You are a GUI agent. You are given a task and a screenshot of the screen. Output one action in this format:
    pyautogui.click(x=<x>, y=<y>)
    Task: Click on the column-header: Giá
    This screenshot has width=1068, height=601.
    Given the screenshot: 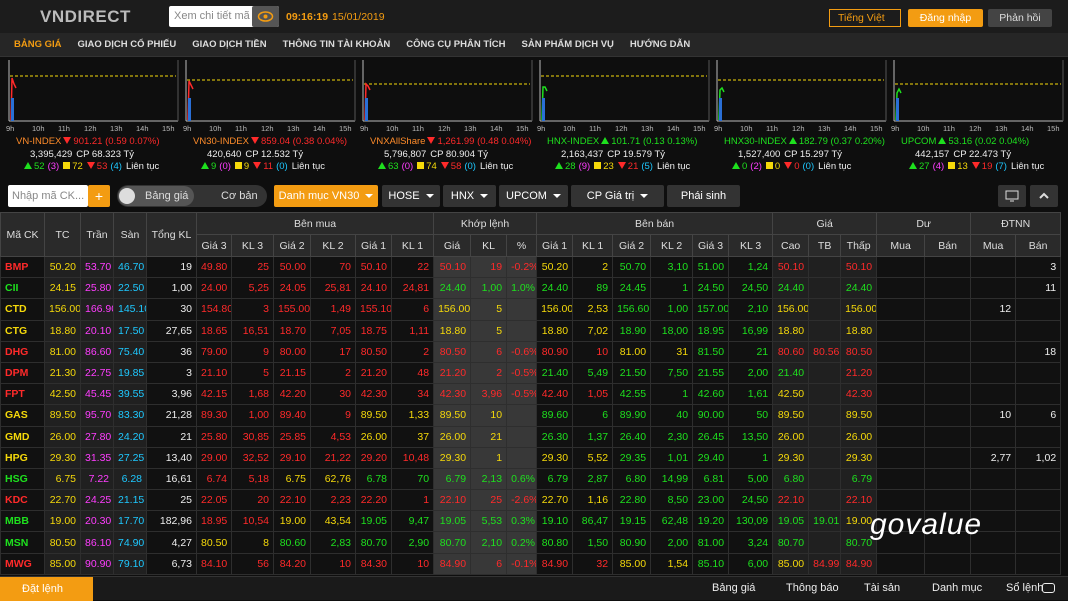 What is the action you would take?
    pyautogui.click(x=452, y=245)
    